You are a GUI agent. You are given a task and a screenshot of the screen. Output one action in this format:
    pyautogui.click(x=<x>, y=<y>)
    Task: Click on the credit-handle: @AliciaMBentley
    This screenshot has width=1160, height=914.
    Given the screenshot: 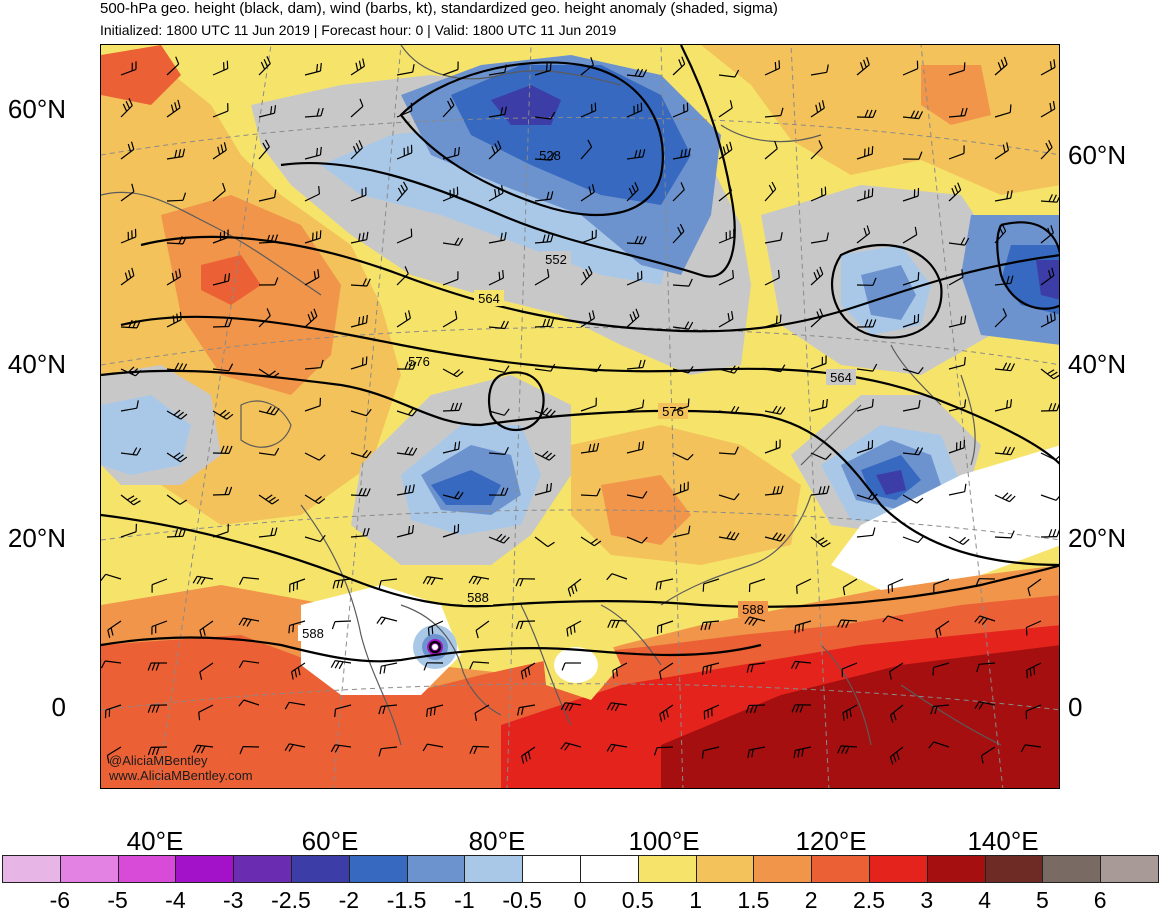 What is the action you would take?
    pyautogui.click(x=158, y=760)
    